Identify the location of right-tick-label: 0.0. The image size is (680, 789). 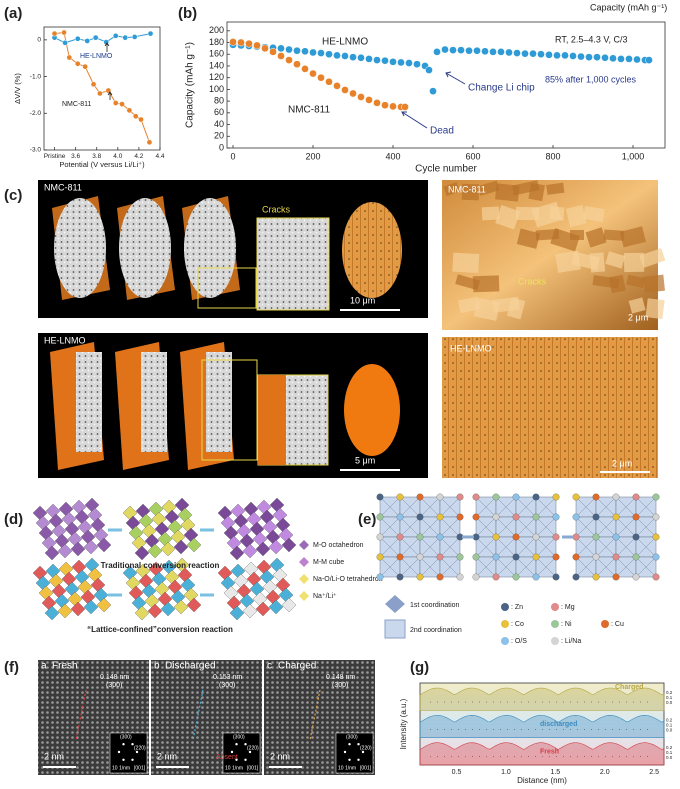
(669, 702).